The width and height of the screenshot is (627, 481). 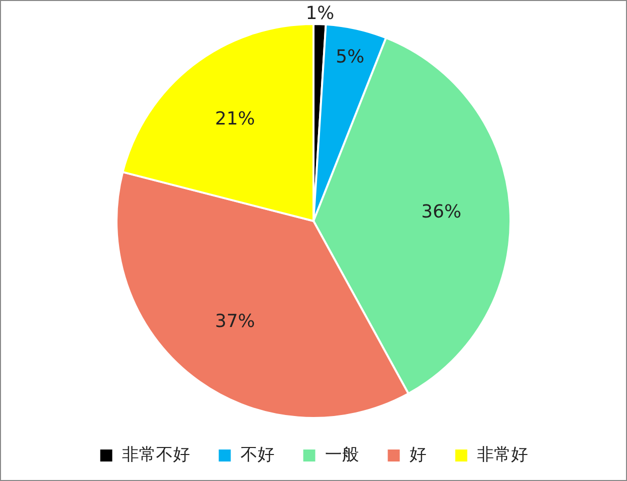 What do you see at coordinates (441, 212) in the screenshot?
I see `data-label: 36%` at bounding box center [441, 212].